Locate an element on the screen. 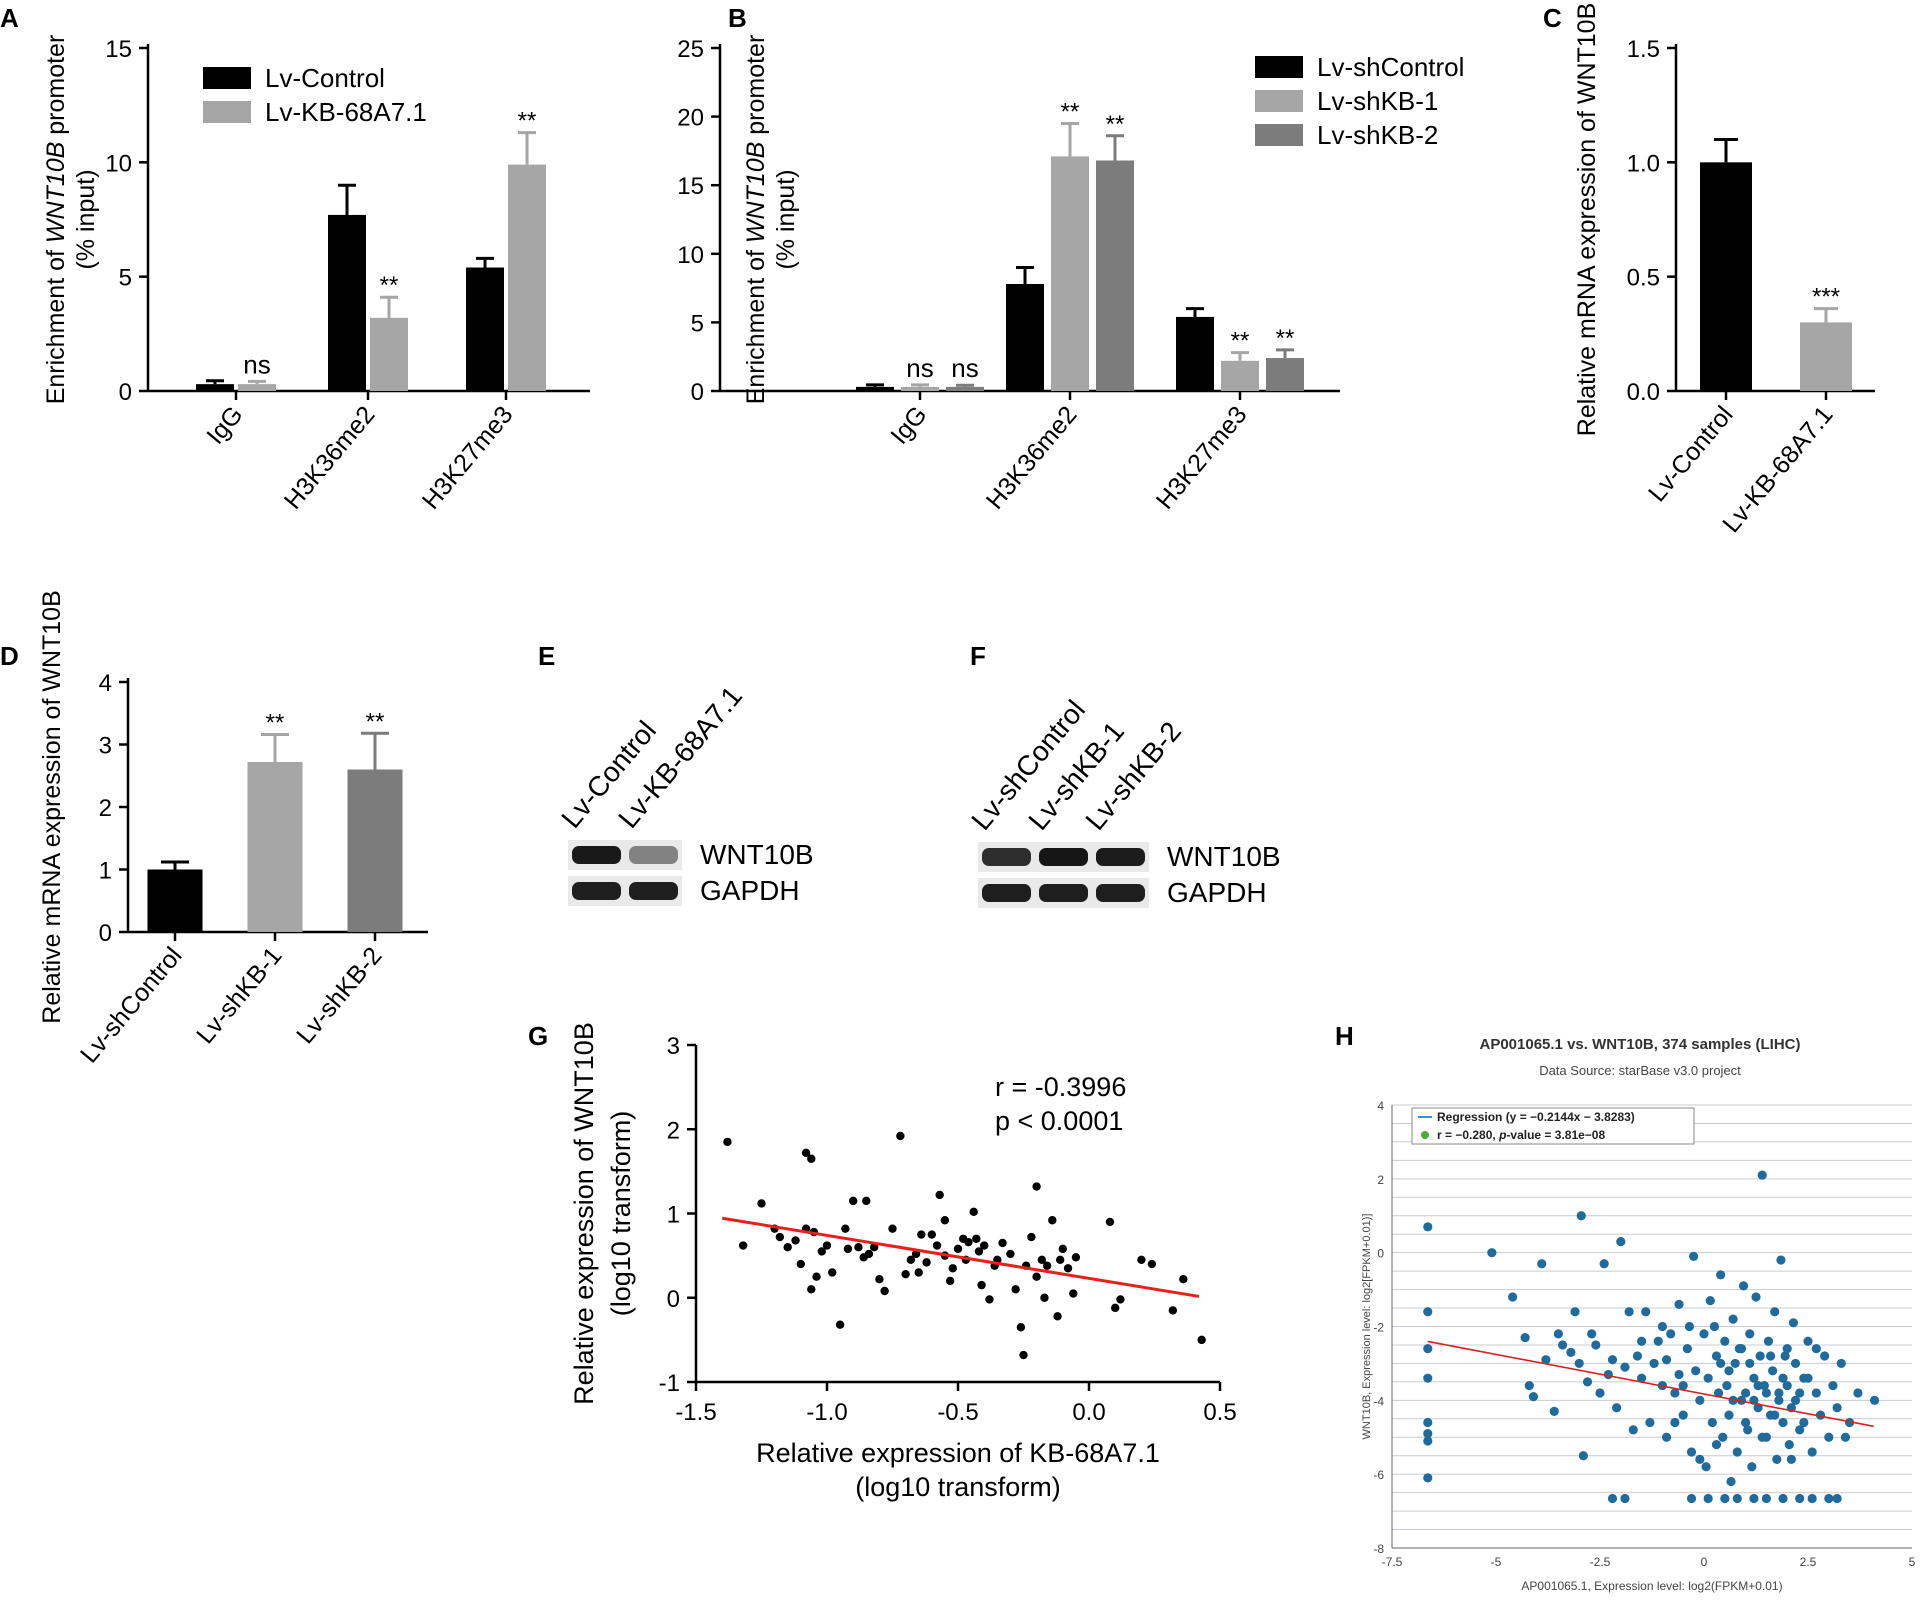 Image resolution: width=1924 pixels, height=1605 pixels. y-tick-label: 1 is located at coordinates (105, 871).